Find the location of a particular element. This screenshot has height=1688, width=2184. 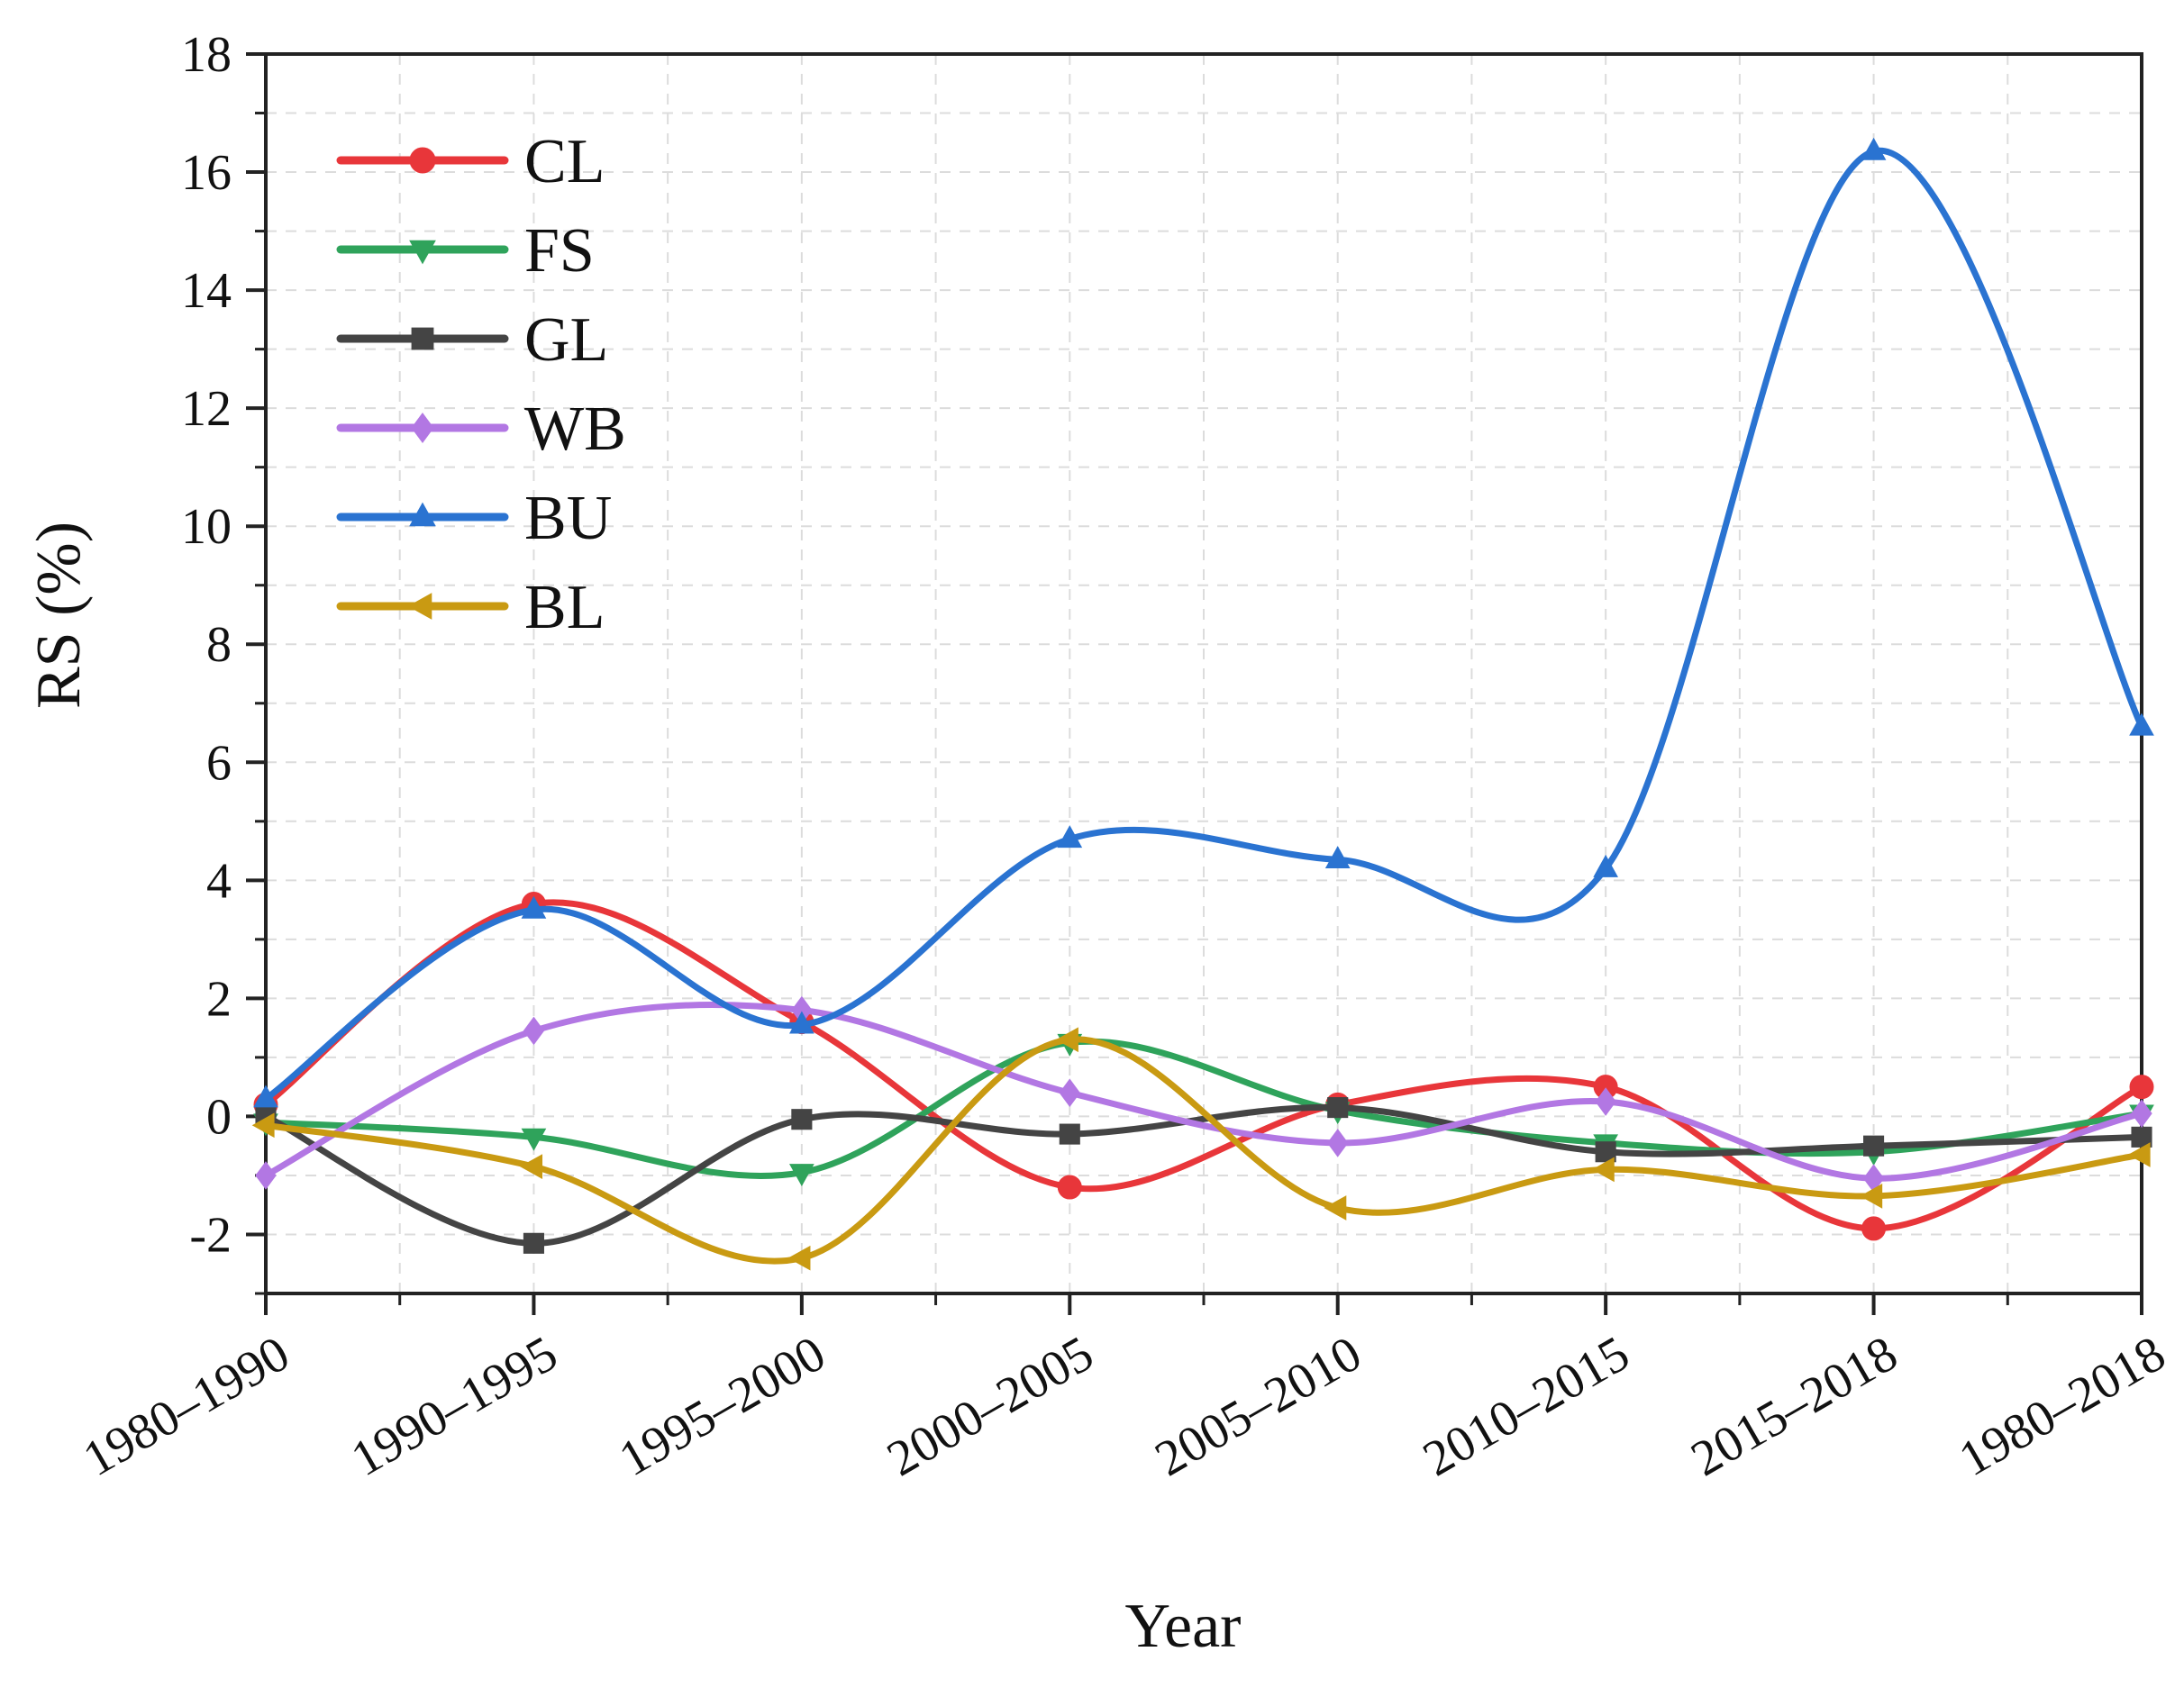

series-wb is located at coordinates (1203, 1094).